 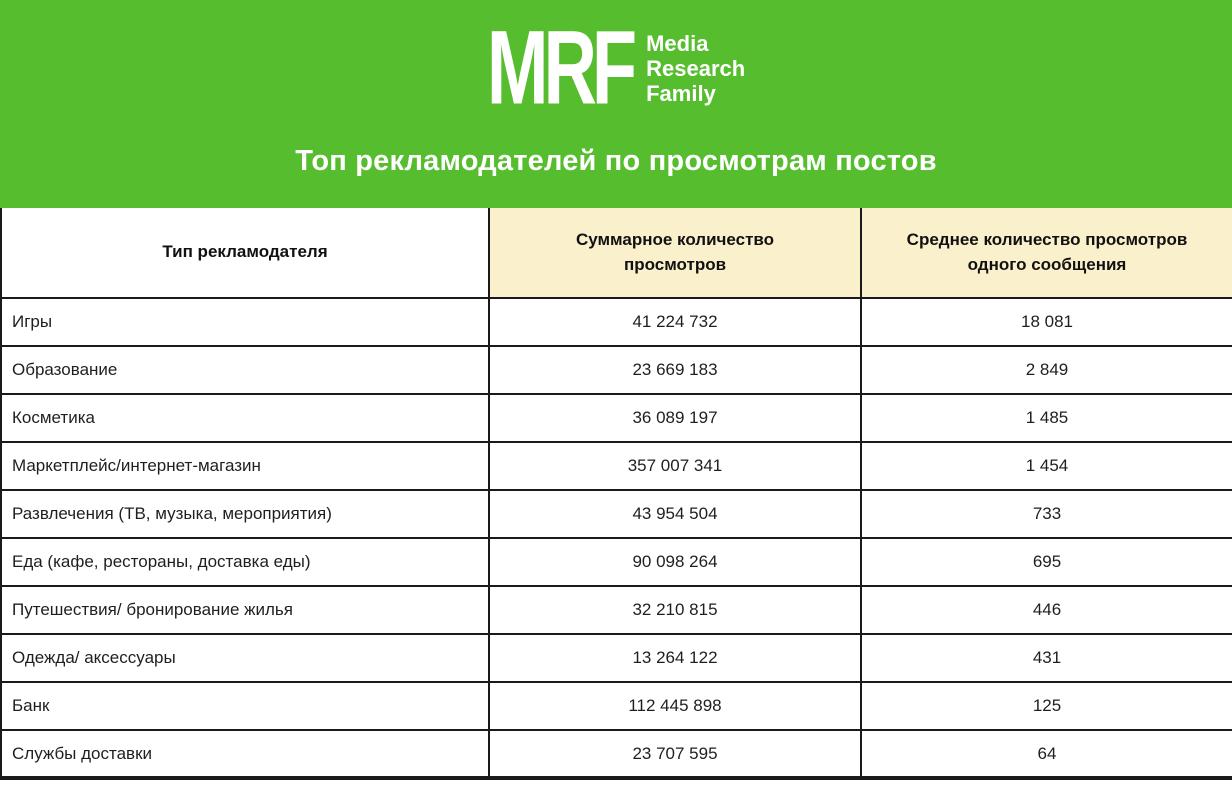 I want to click on cell-total-views: 32 210 815, so click(x=675, y=610).